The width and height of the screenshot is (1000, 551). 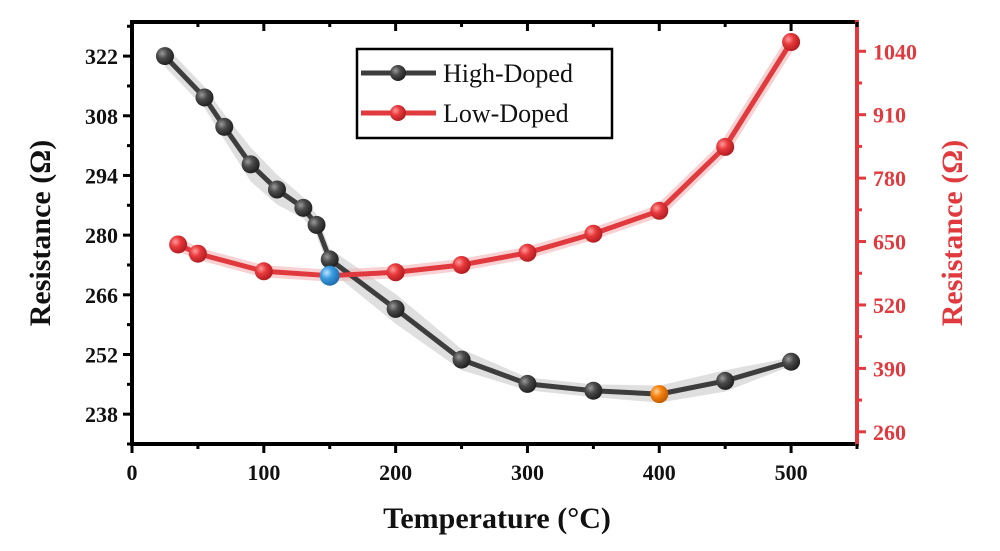 What do you see at coordinates (889, 305) in the screenshot?
I see `y2-tick-label: 520` at bounding box center [889, 305].